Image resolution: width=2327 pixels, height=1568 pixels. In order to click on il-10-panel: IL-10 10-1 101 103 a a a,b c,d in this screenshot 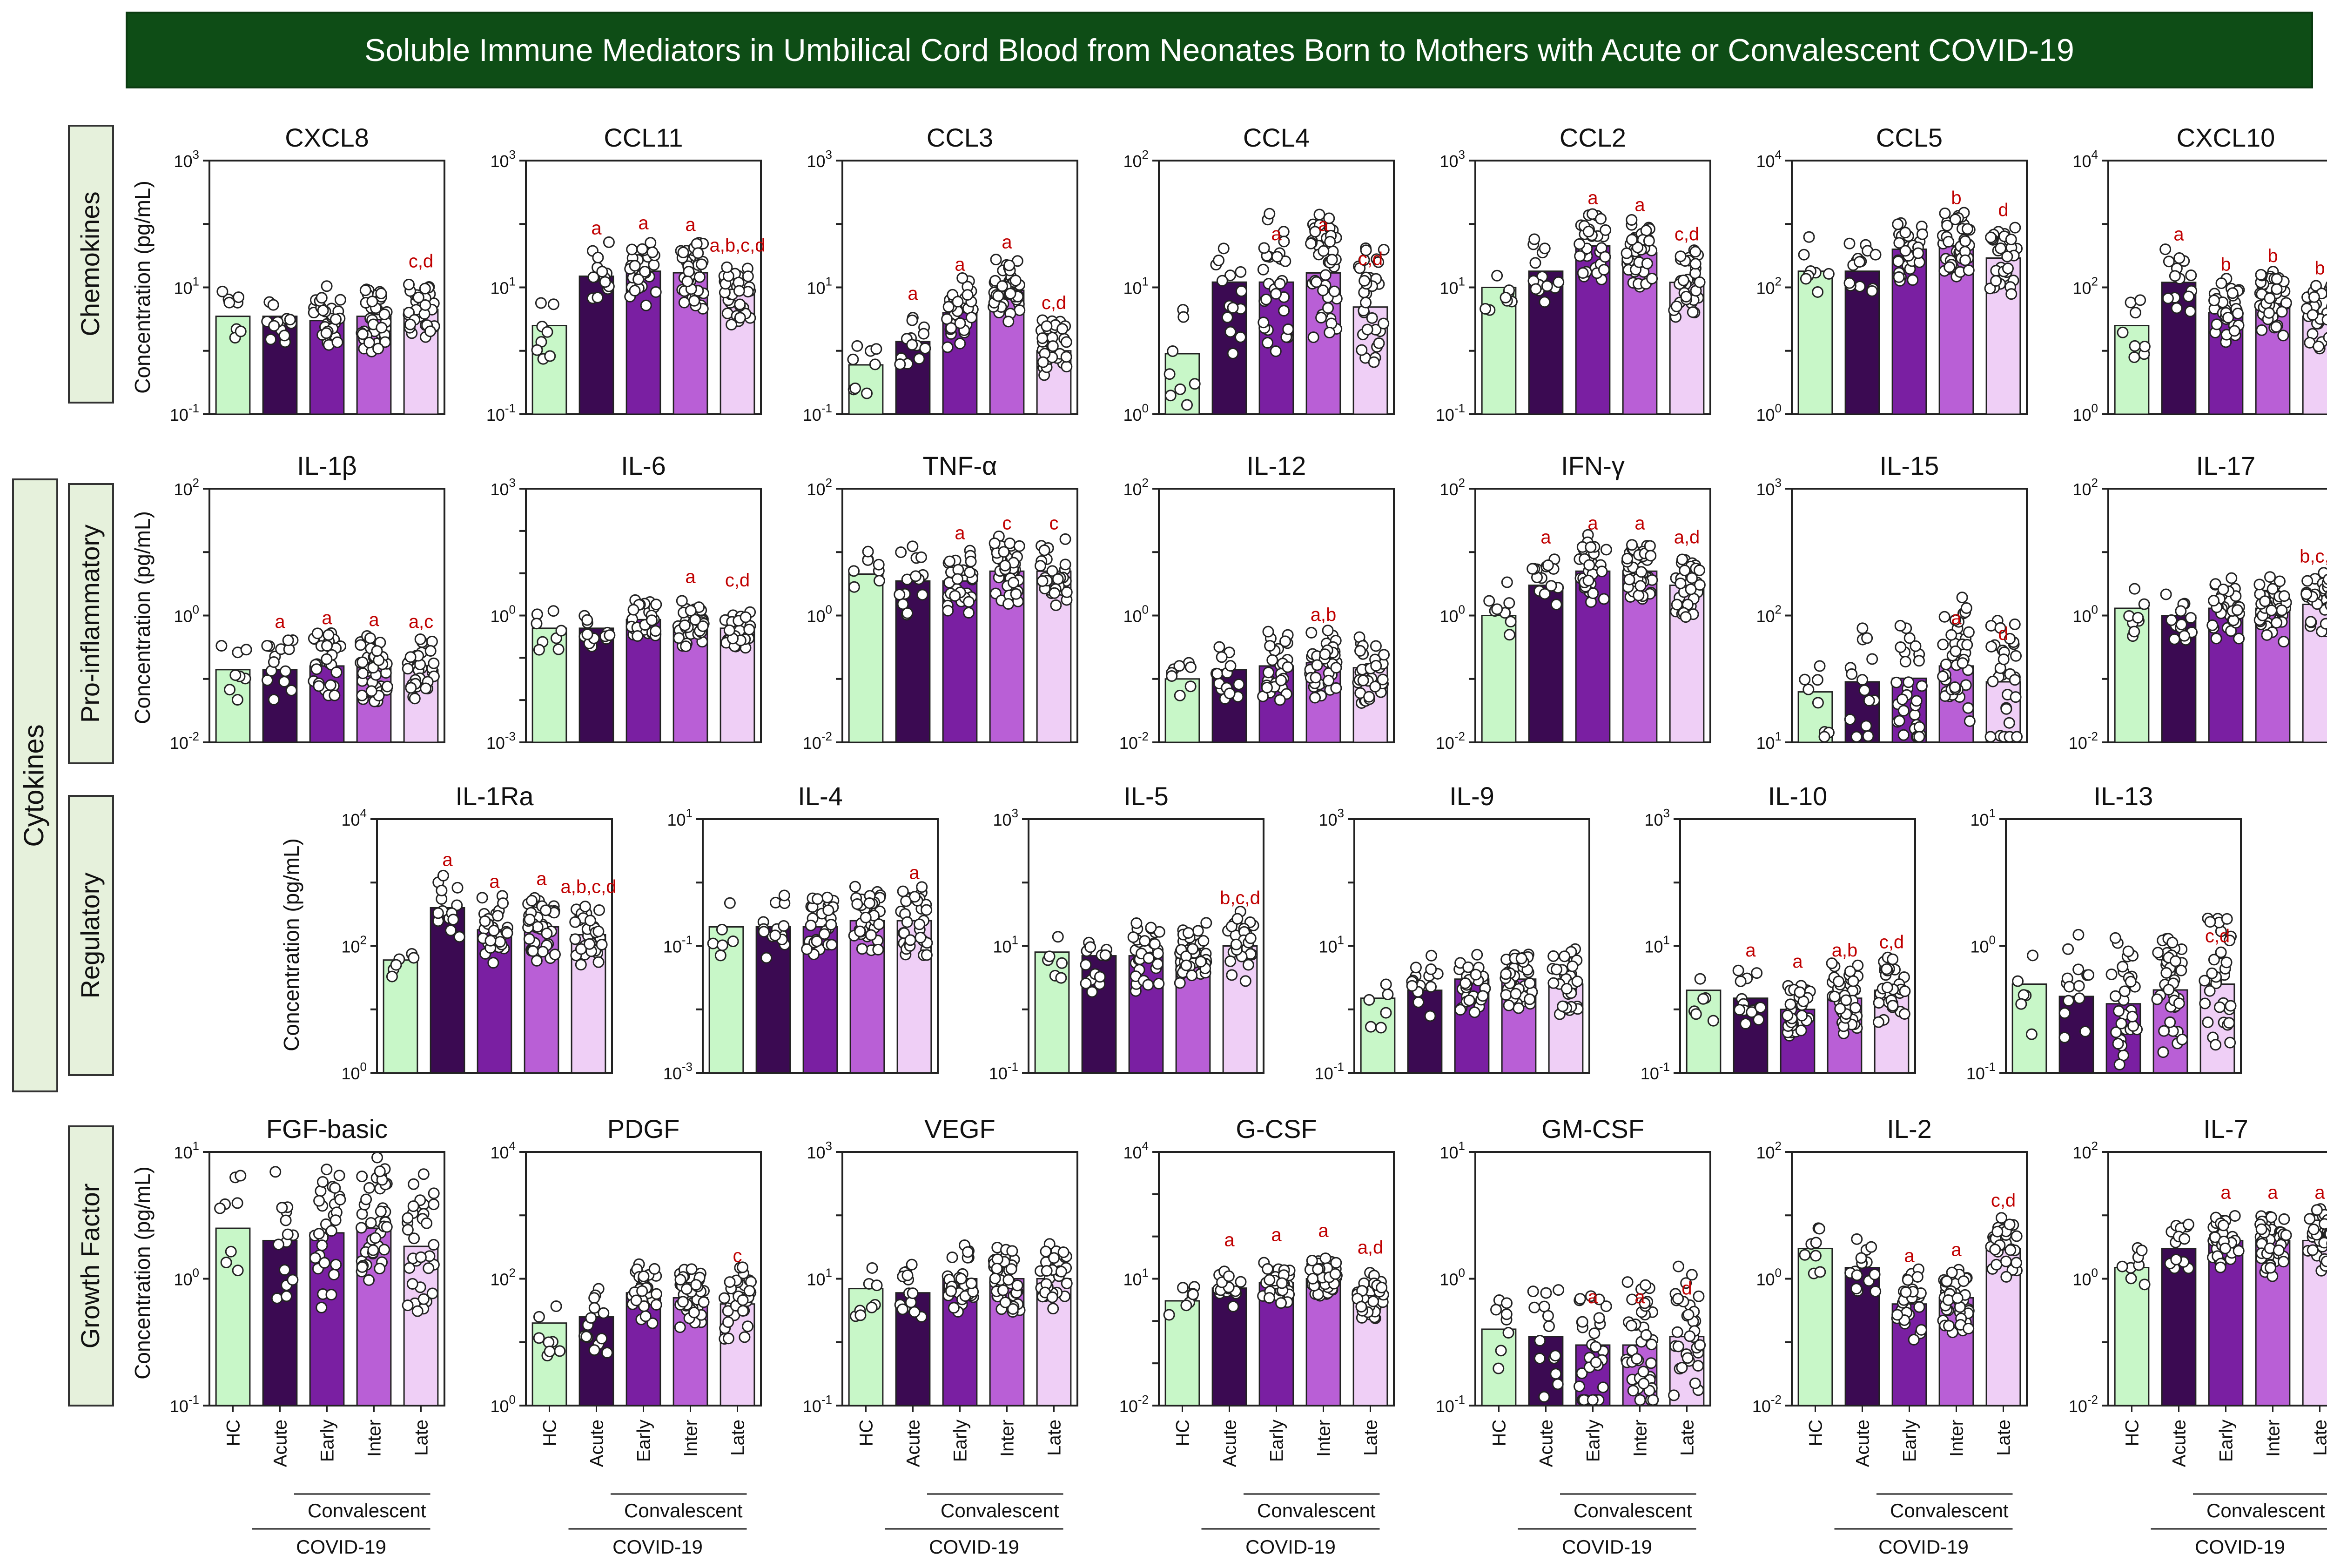, I will do `click(1778, 932)`.